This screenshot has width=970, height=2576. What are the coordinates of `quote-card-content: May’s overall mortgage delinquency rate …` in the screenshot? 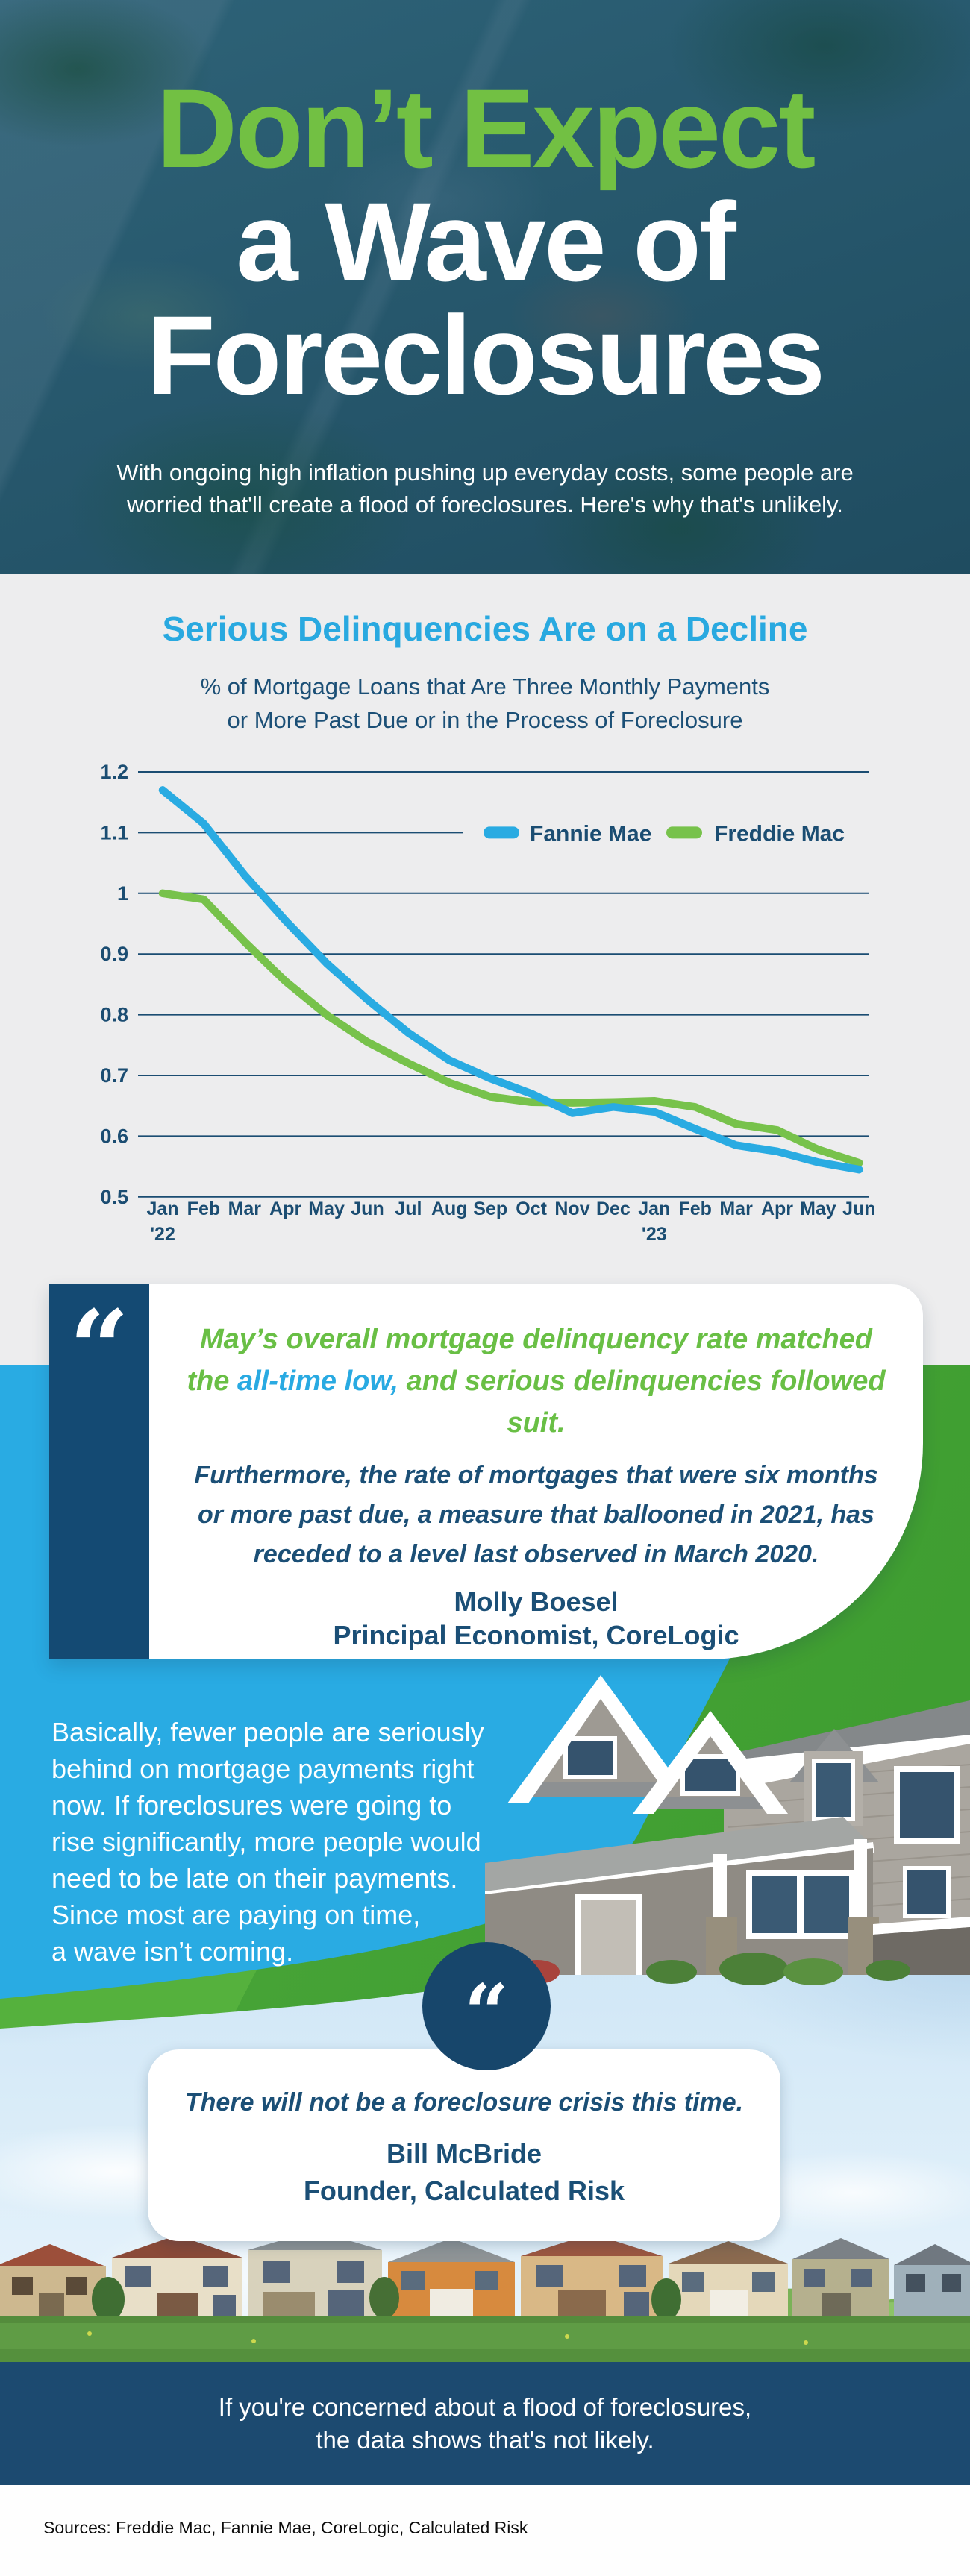 It's located at (536, 1472).